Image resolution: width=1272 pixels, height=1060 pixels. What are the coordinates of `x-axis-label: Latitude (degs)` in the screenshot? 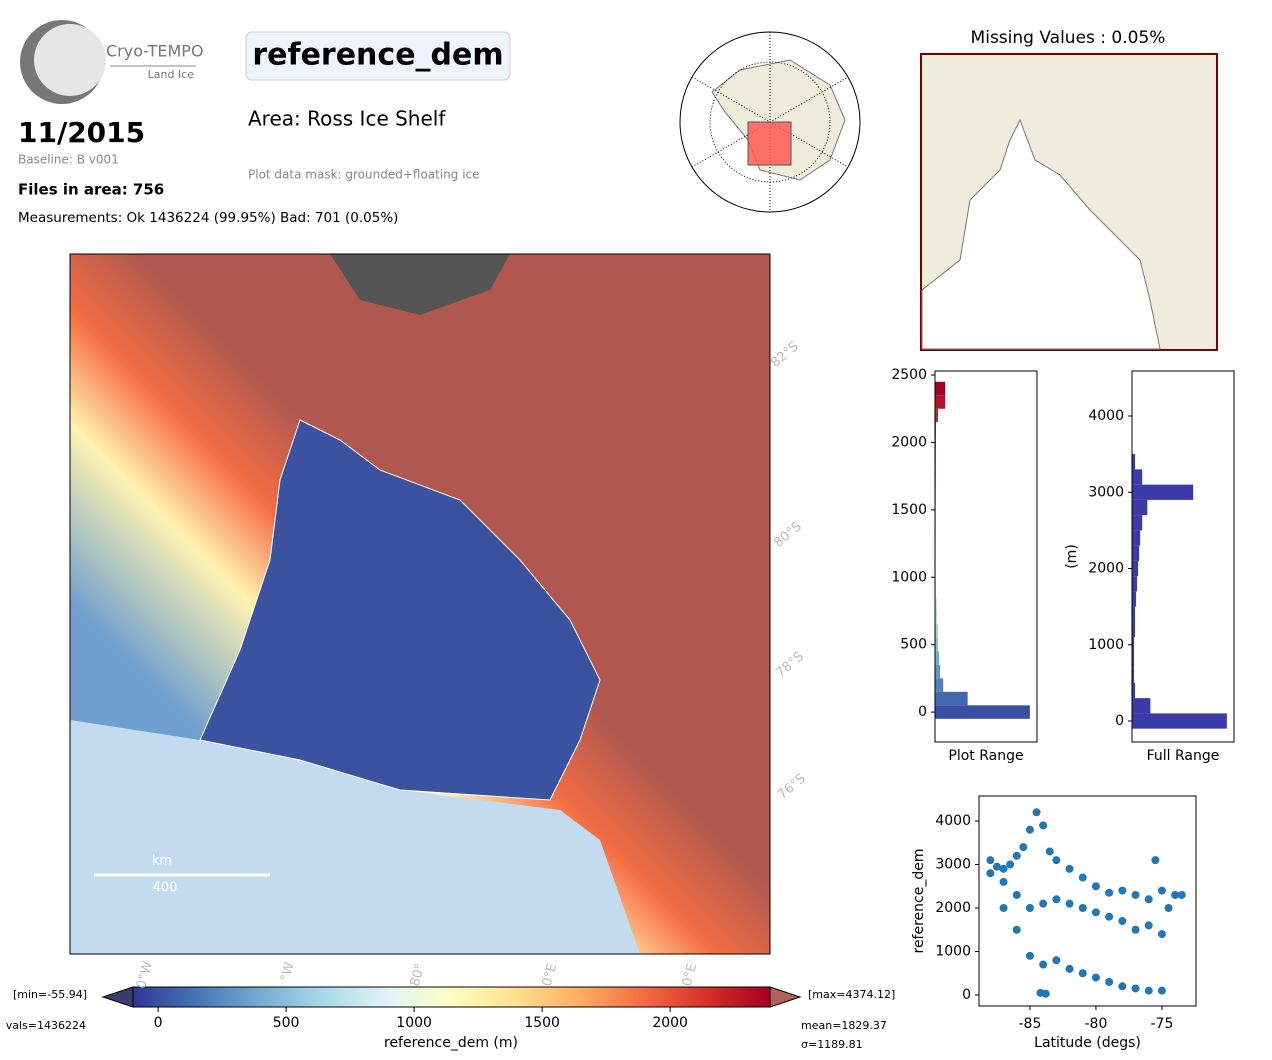 It's located at (1087, 1043).